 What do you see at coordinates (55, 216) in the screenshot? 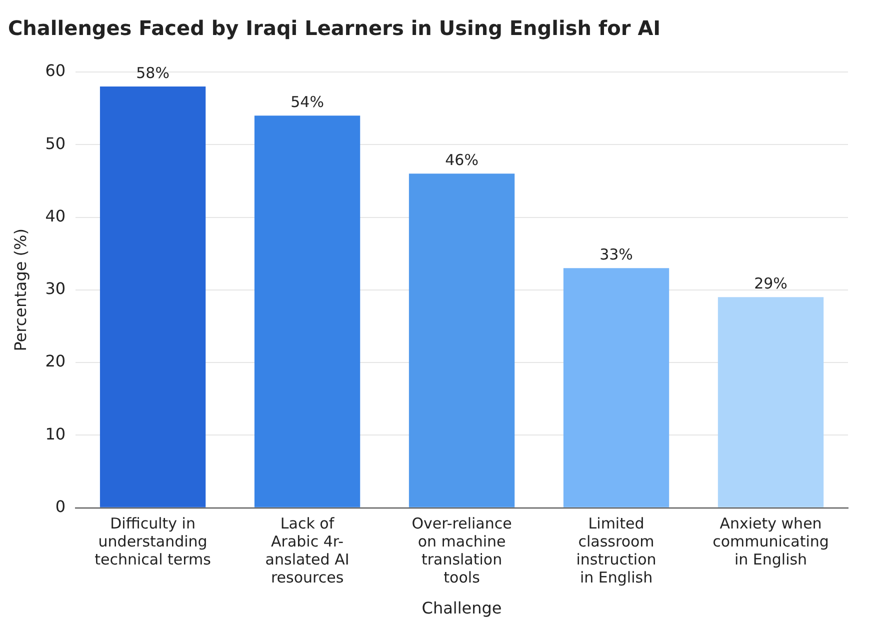
I see `y-tick-label: 40` at bounding box center [55, 216].